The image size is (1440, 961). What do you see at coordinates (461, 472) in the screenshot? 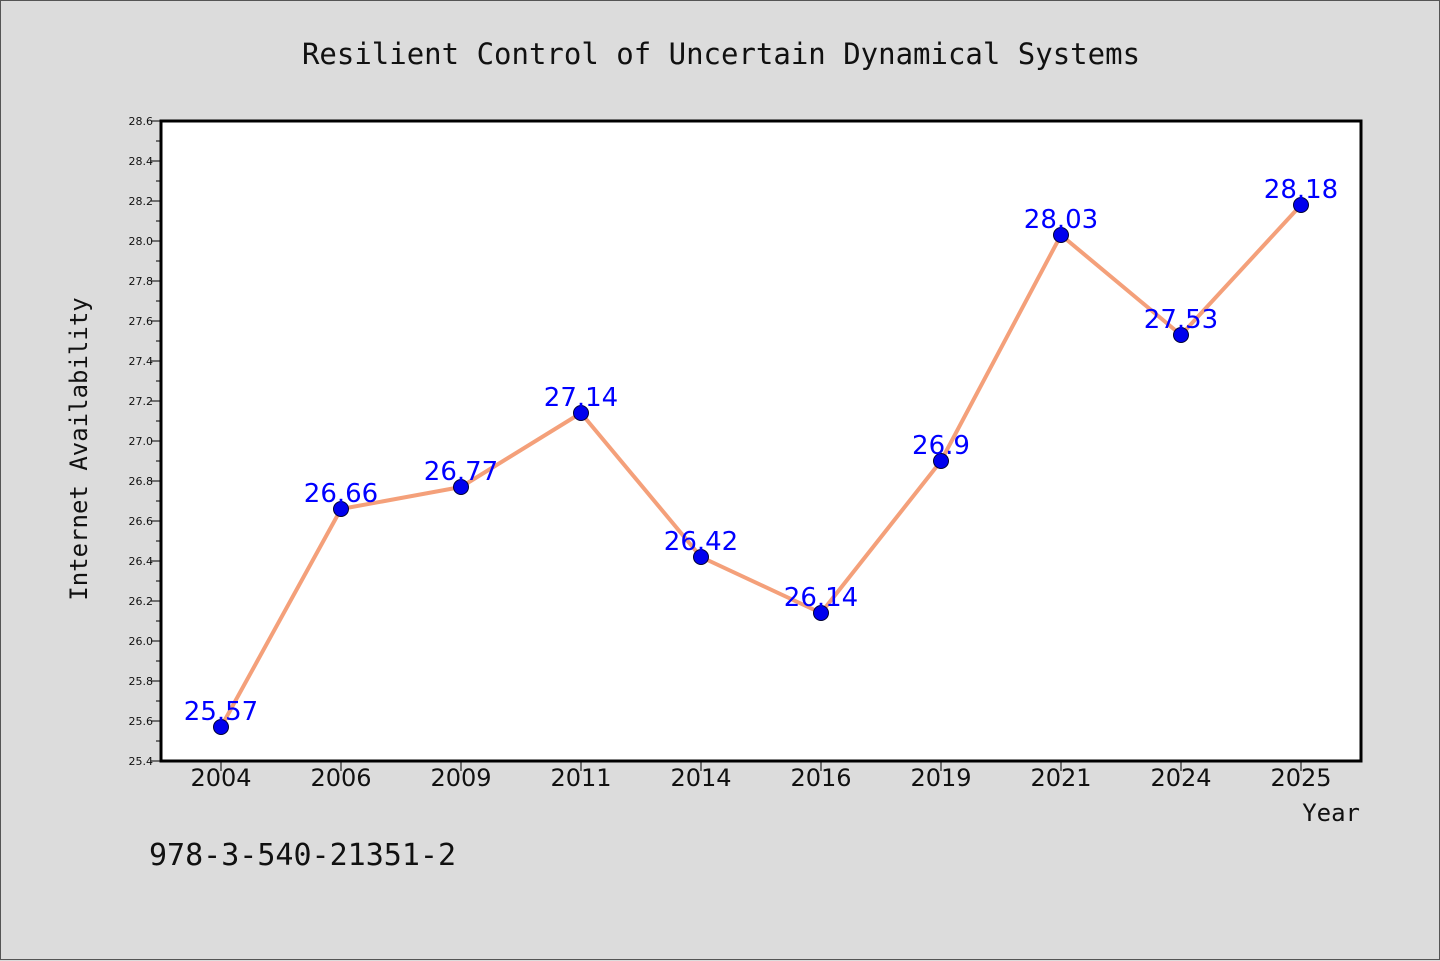
I see `data-label: 26.77` at bounding box center [461, 472].